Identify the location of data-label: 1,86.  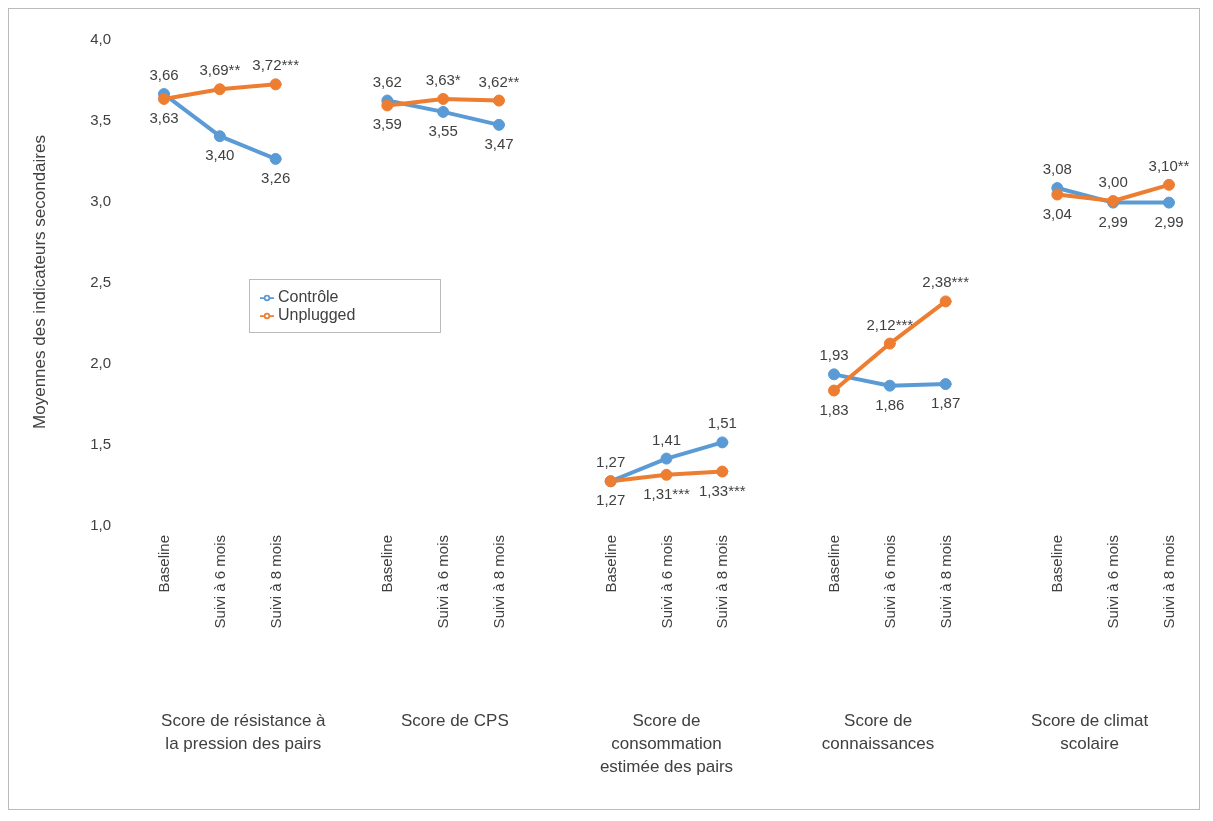
(890, 404).